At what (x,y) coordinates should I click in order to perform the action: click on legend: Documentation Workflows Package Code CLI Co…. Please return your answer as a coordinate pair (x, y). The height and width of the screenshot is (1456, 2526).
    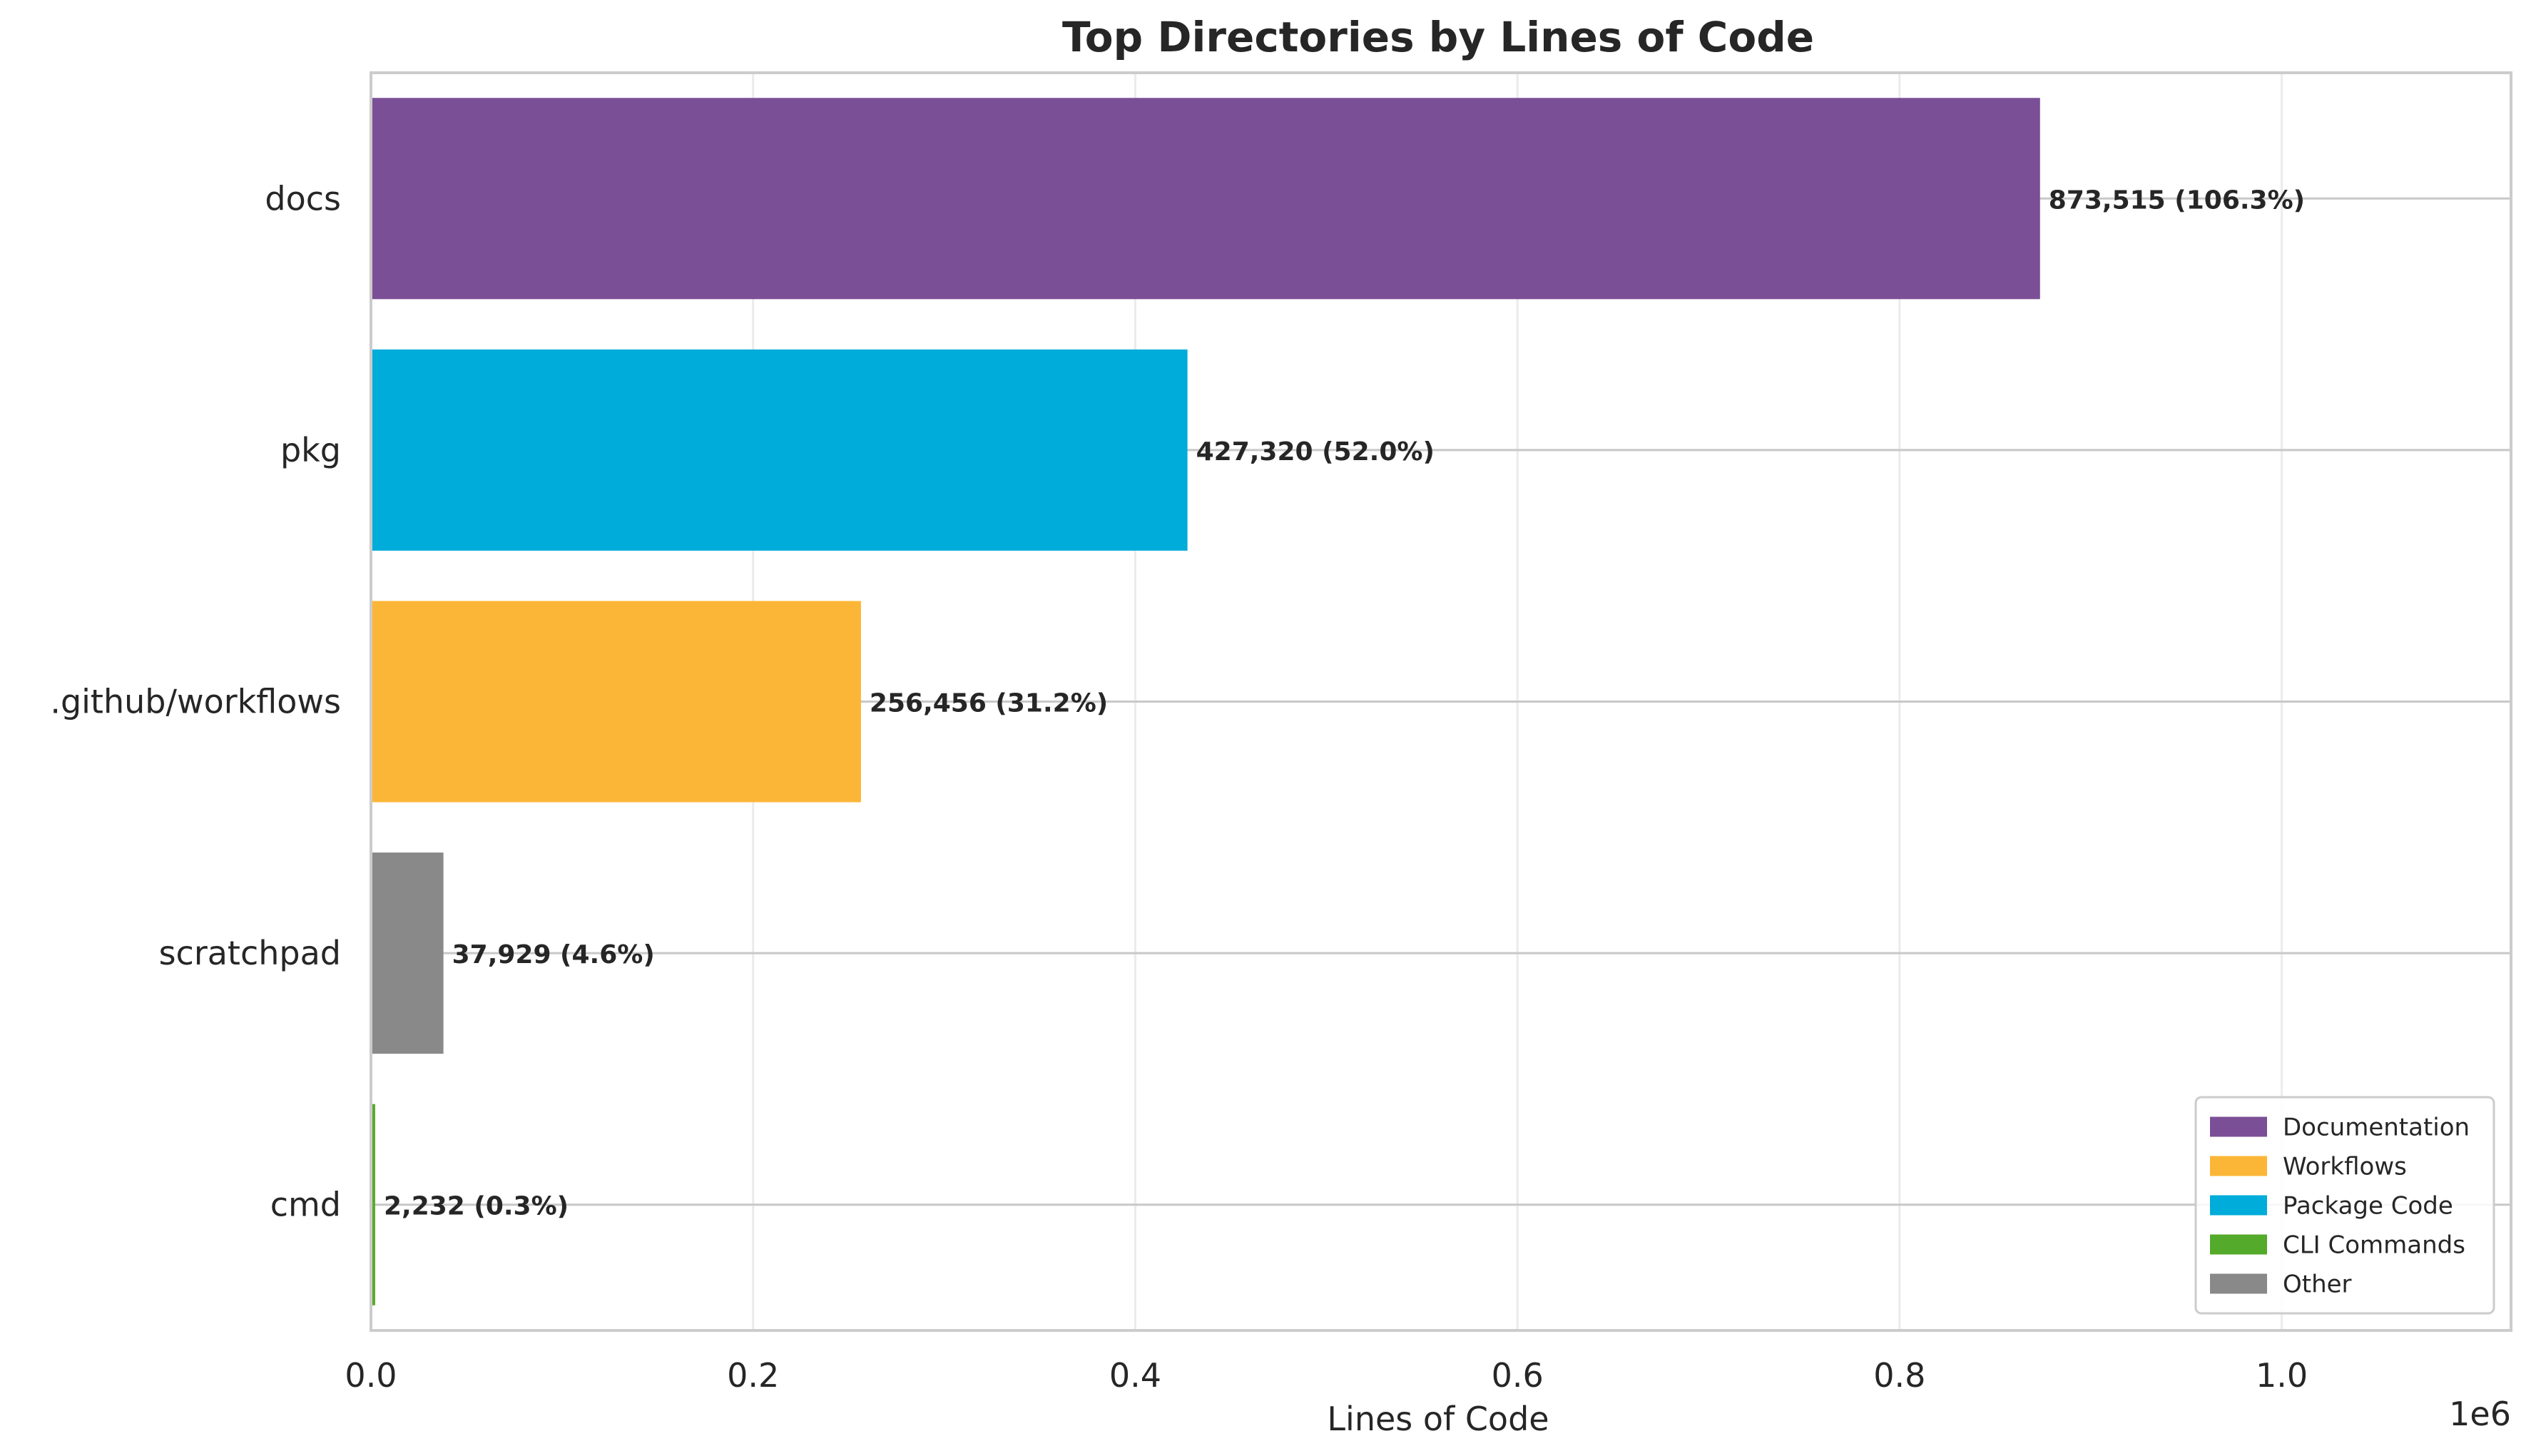
    Looking at the image, I should click on (2344, 1205).